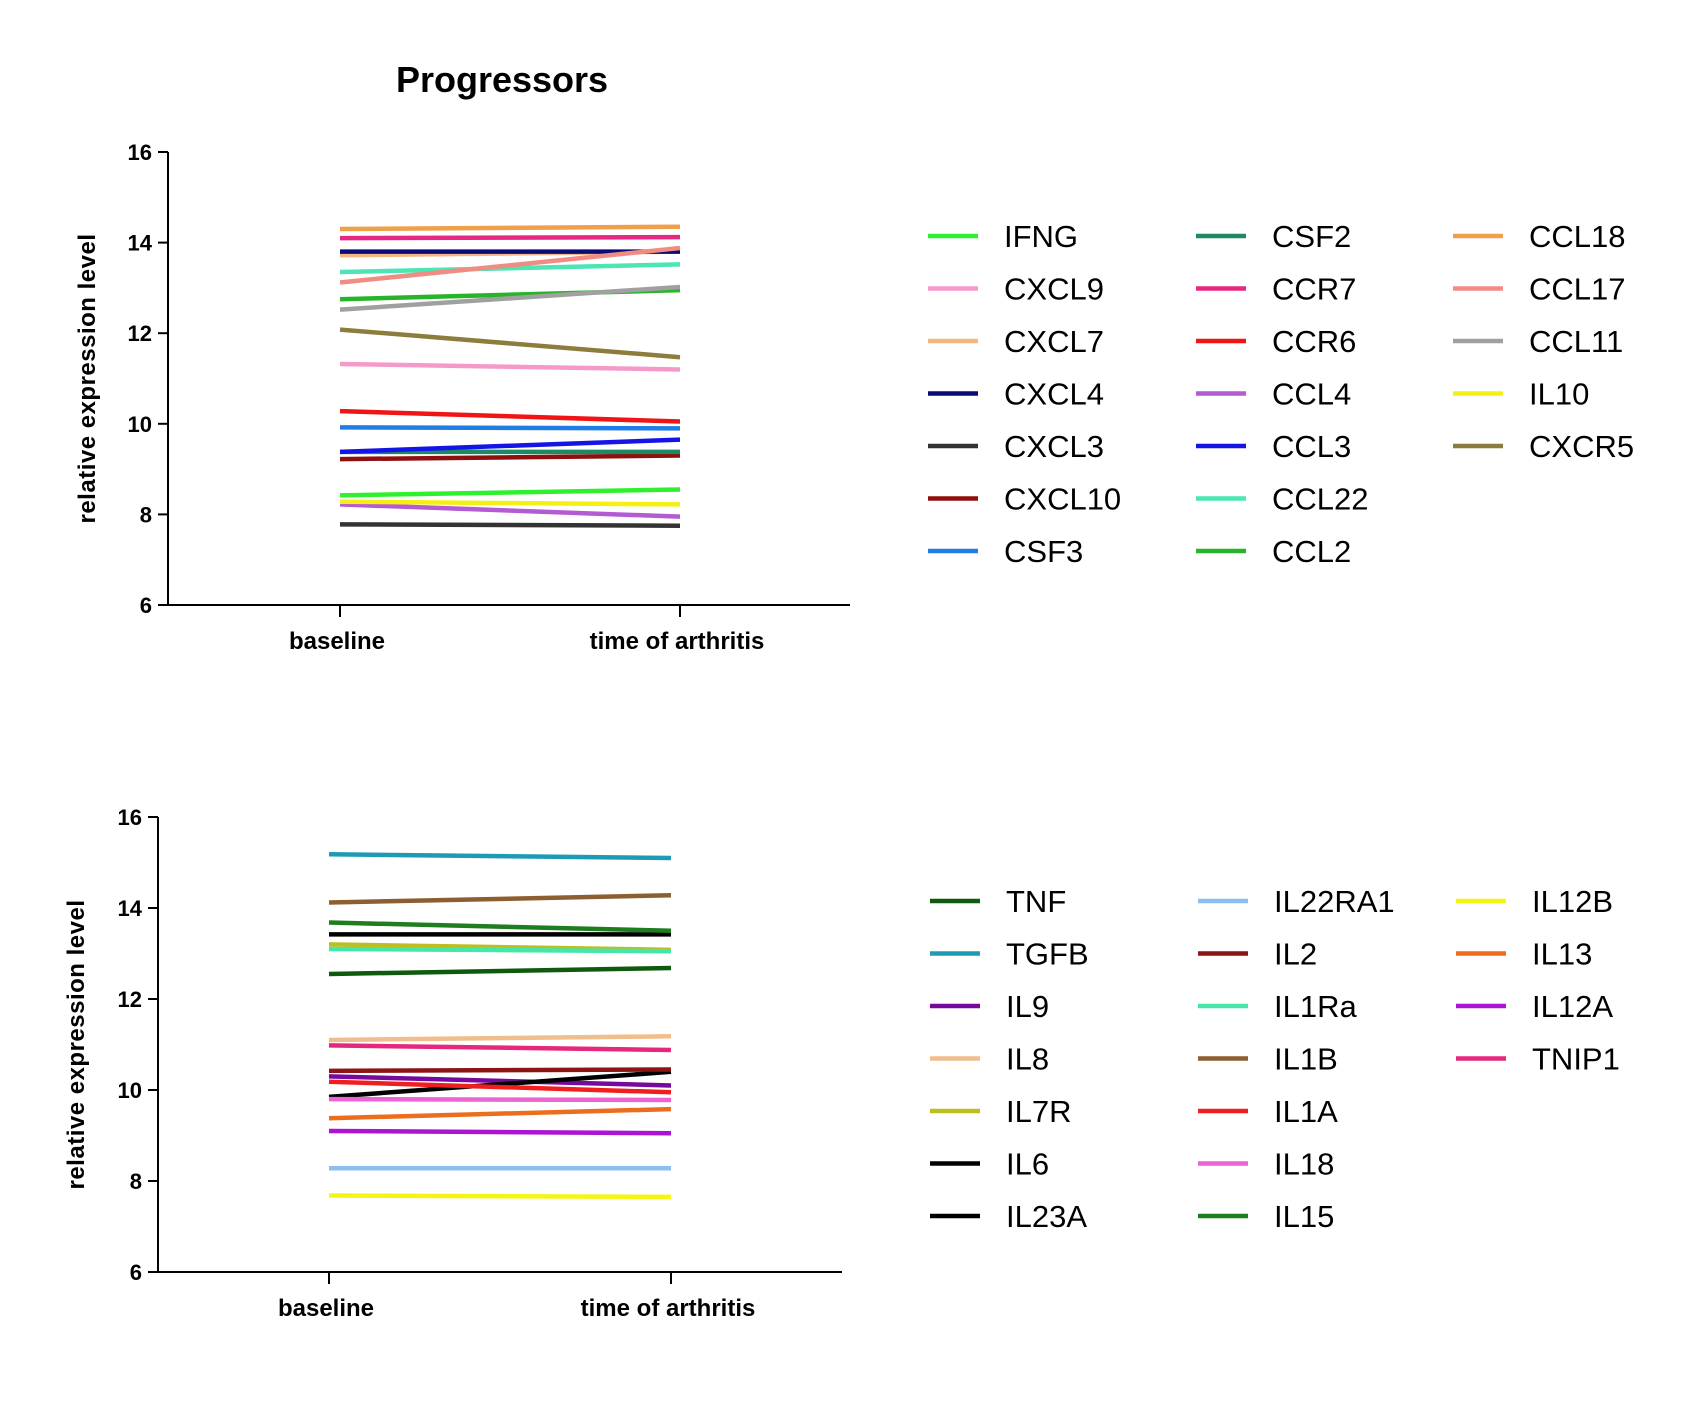  I want to click on series-line-ccl3, so click(510, 446).